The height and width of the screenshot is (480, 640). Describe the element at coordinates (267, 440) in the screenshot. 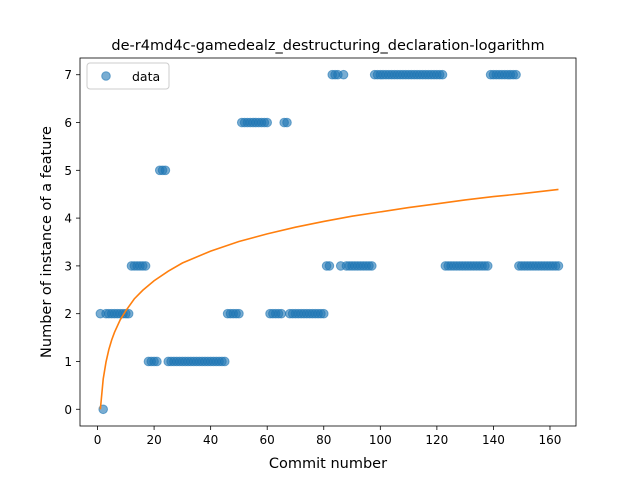

I see `x-tick-label-60: 60` at that location.